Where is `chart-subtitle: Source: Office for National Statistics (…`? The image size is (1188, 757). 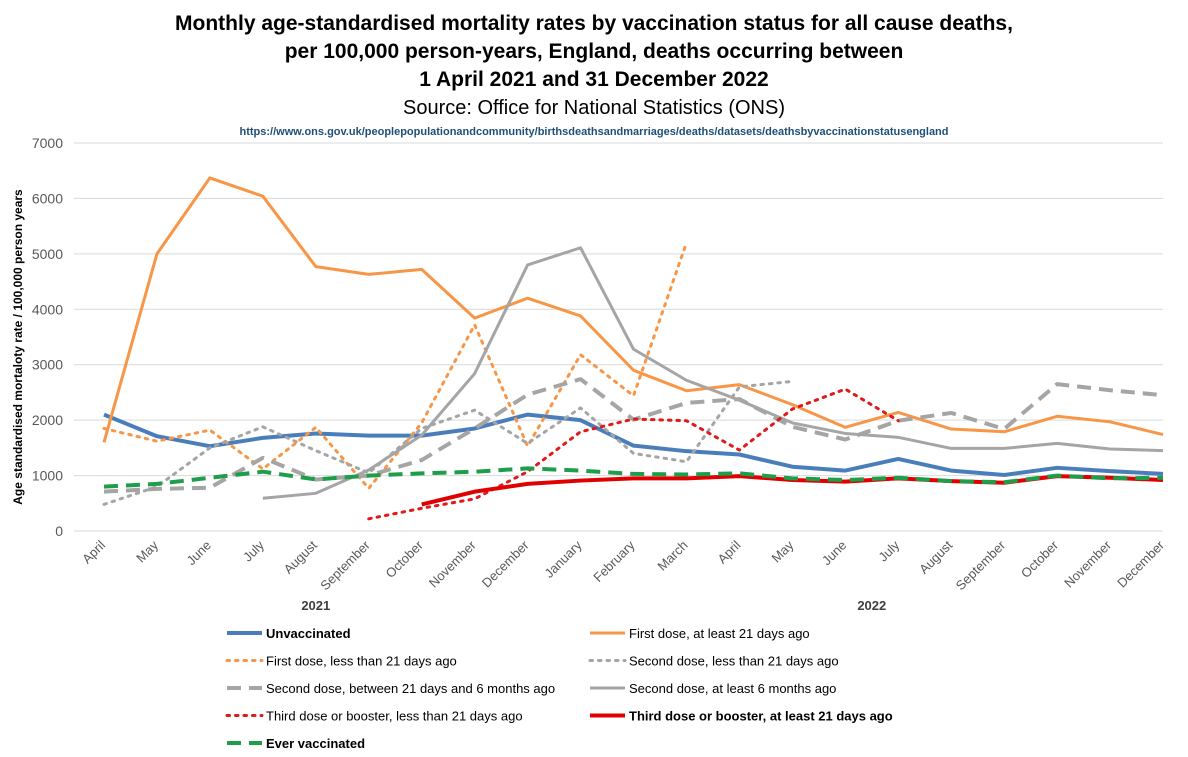
chart-subtitle: Source: Office for National Statistics (… is located at coordinates (594, 108).